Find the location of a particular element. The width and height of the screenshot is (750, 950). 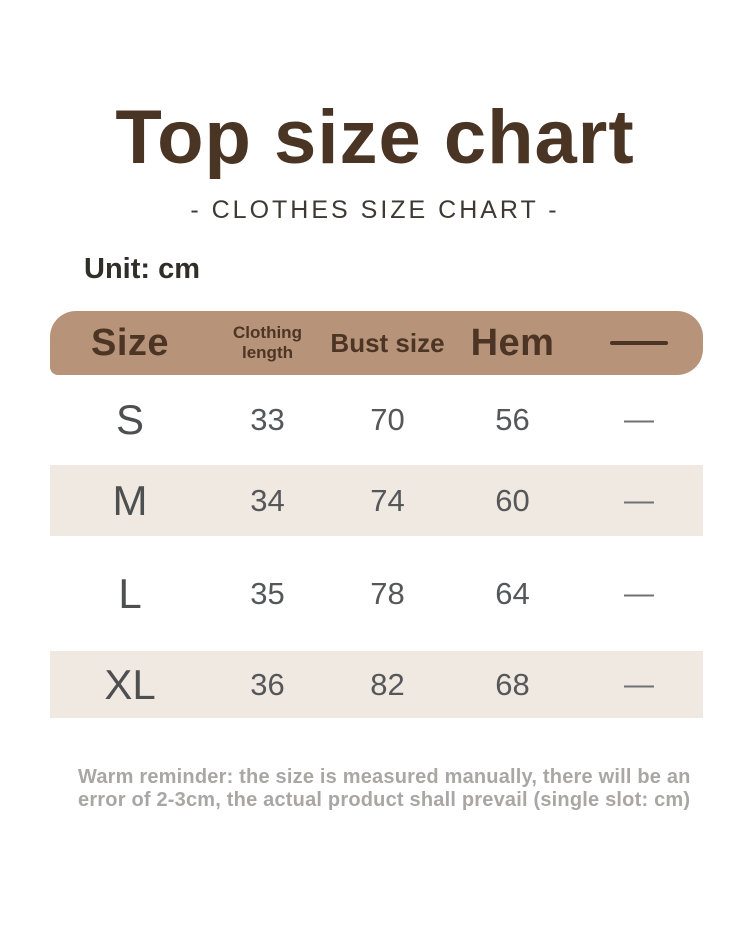

header-dash-icon is located at coordinates (639, 343).